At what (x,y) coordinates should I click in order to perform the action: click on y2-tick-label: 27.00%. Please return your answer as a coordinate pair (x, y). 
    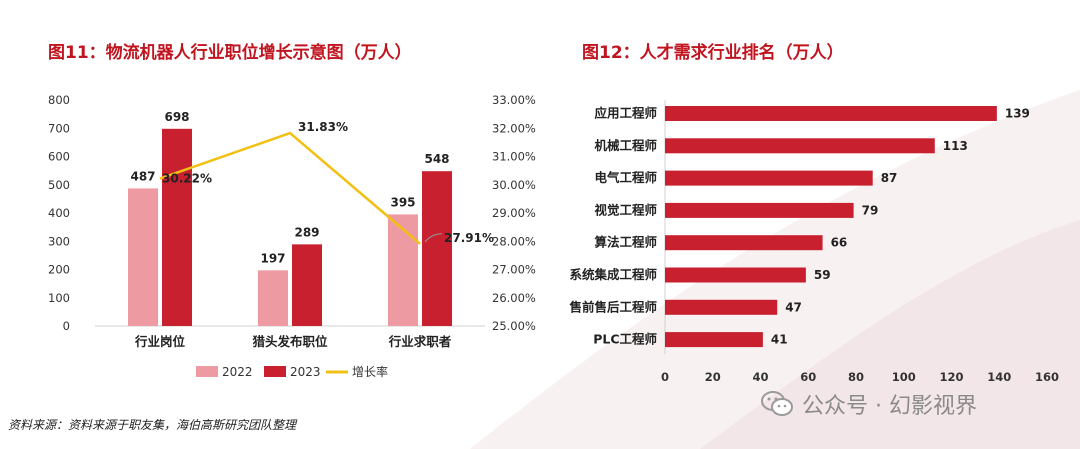
    Looking at the image, I should click on (514, 270).